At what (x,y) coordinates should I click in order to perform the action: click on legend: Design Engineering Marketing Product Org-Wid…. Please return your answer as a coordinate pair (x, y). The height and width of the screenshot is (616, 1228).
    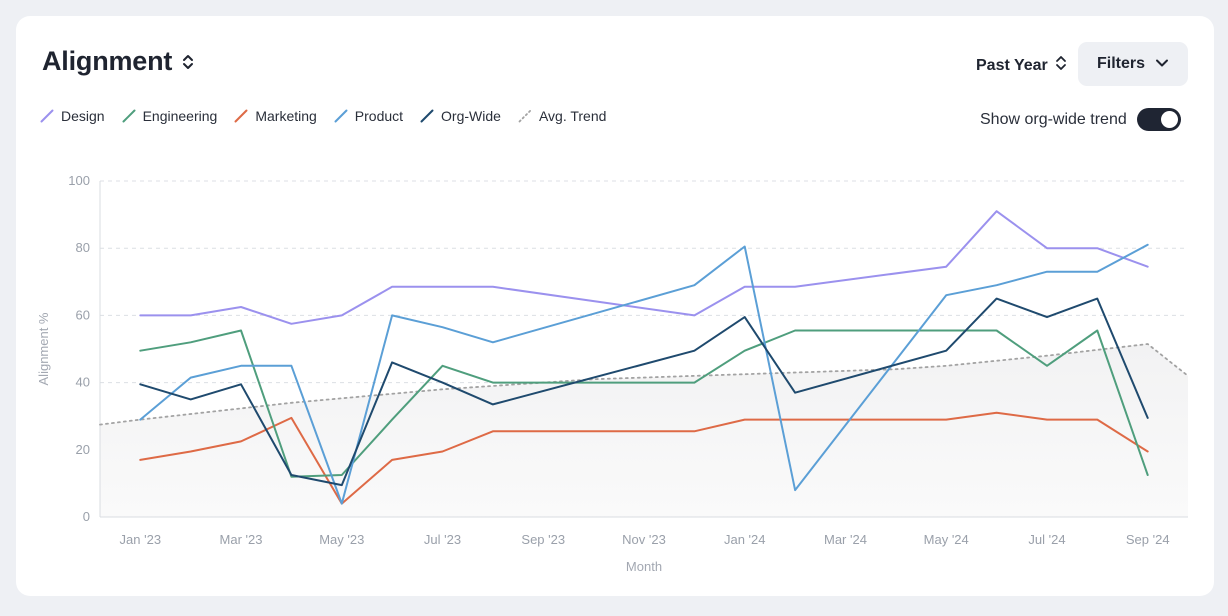
    Looking at the image, I should click on (323, 116).